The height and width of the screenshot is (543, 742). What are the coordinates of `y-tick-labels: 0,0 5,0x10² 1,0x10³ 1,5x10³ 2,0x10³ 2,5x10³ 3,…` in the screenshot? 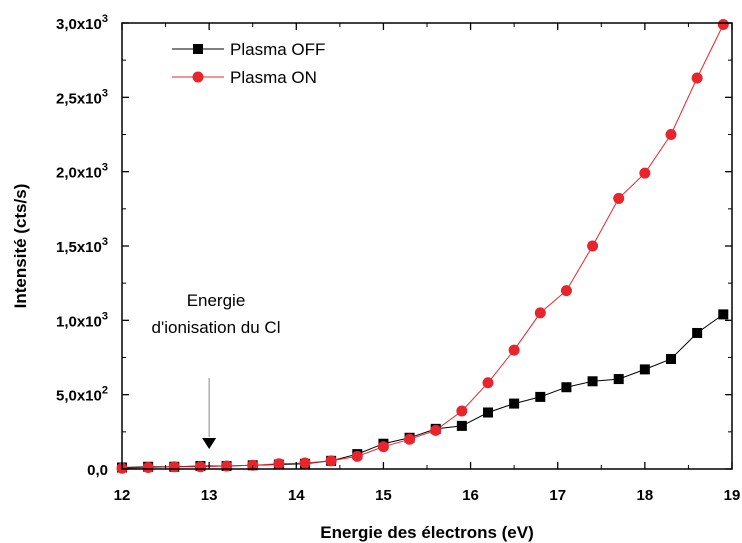 It's located at (82, 246).